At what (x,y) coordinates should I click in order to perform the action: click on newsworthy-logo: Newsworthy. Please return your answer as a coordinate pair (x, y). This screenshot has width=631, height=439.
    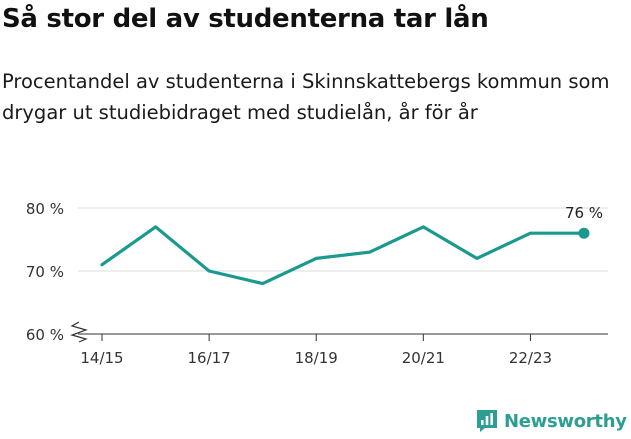
    Looking at the image, I should click on (551, 421).